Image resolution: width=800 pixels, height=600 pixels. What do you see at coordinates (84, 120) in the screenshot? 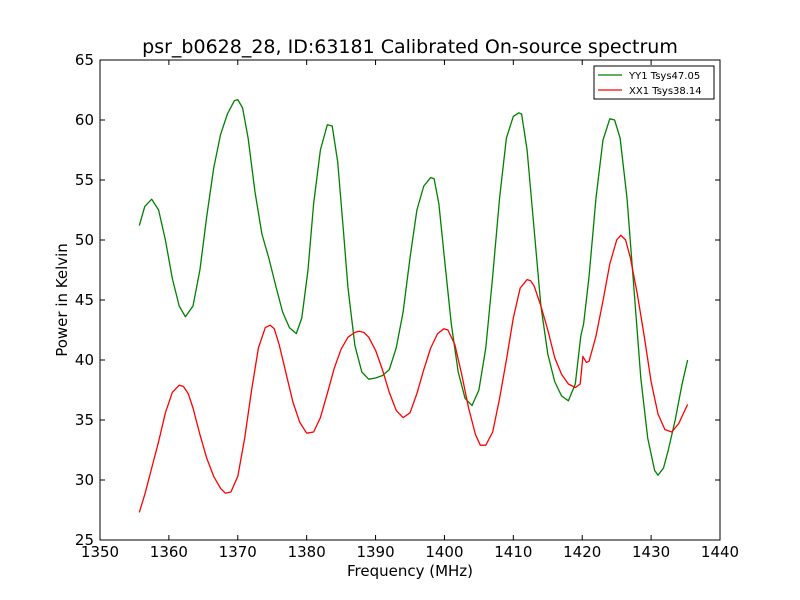
I see `y-tick-label: 60` at bounding box center [84, 120].